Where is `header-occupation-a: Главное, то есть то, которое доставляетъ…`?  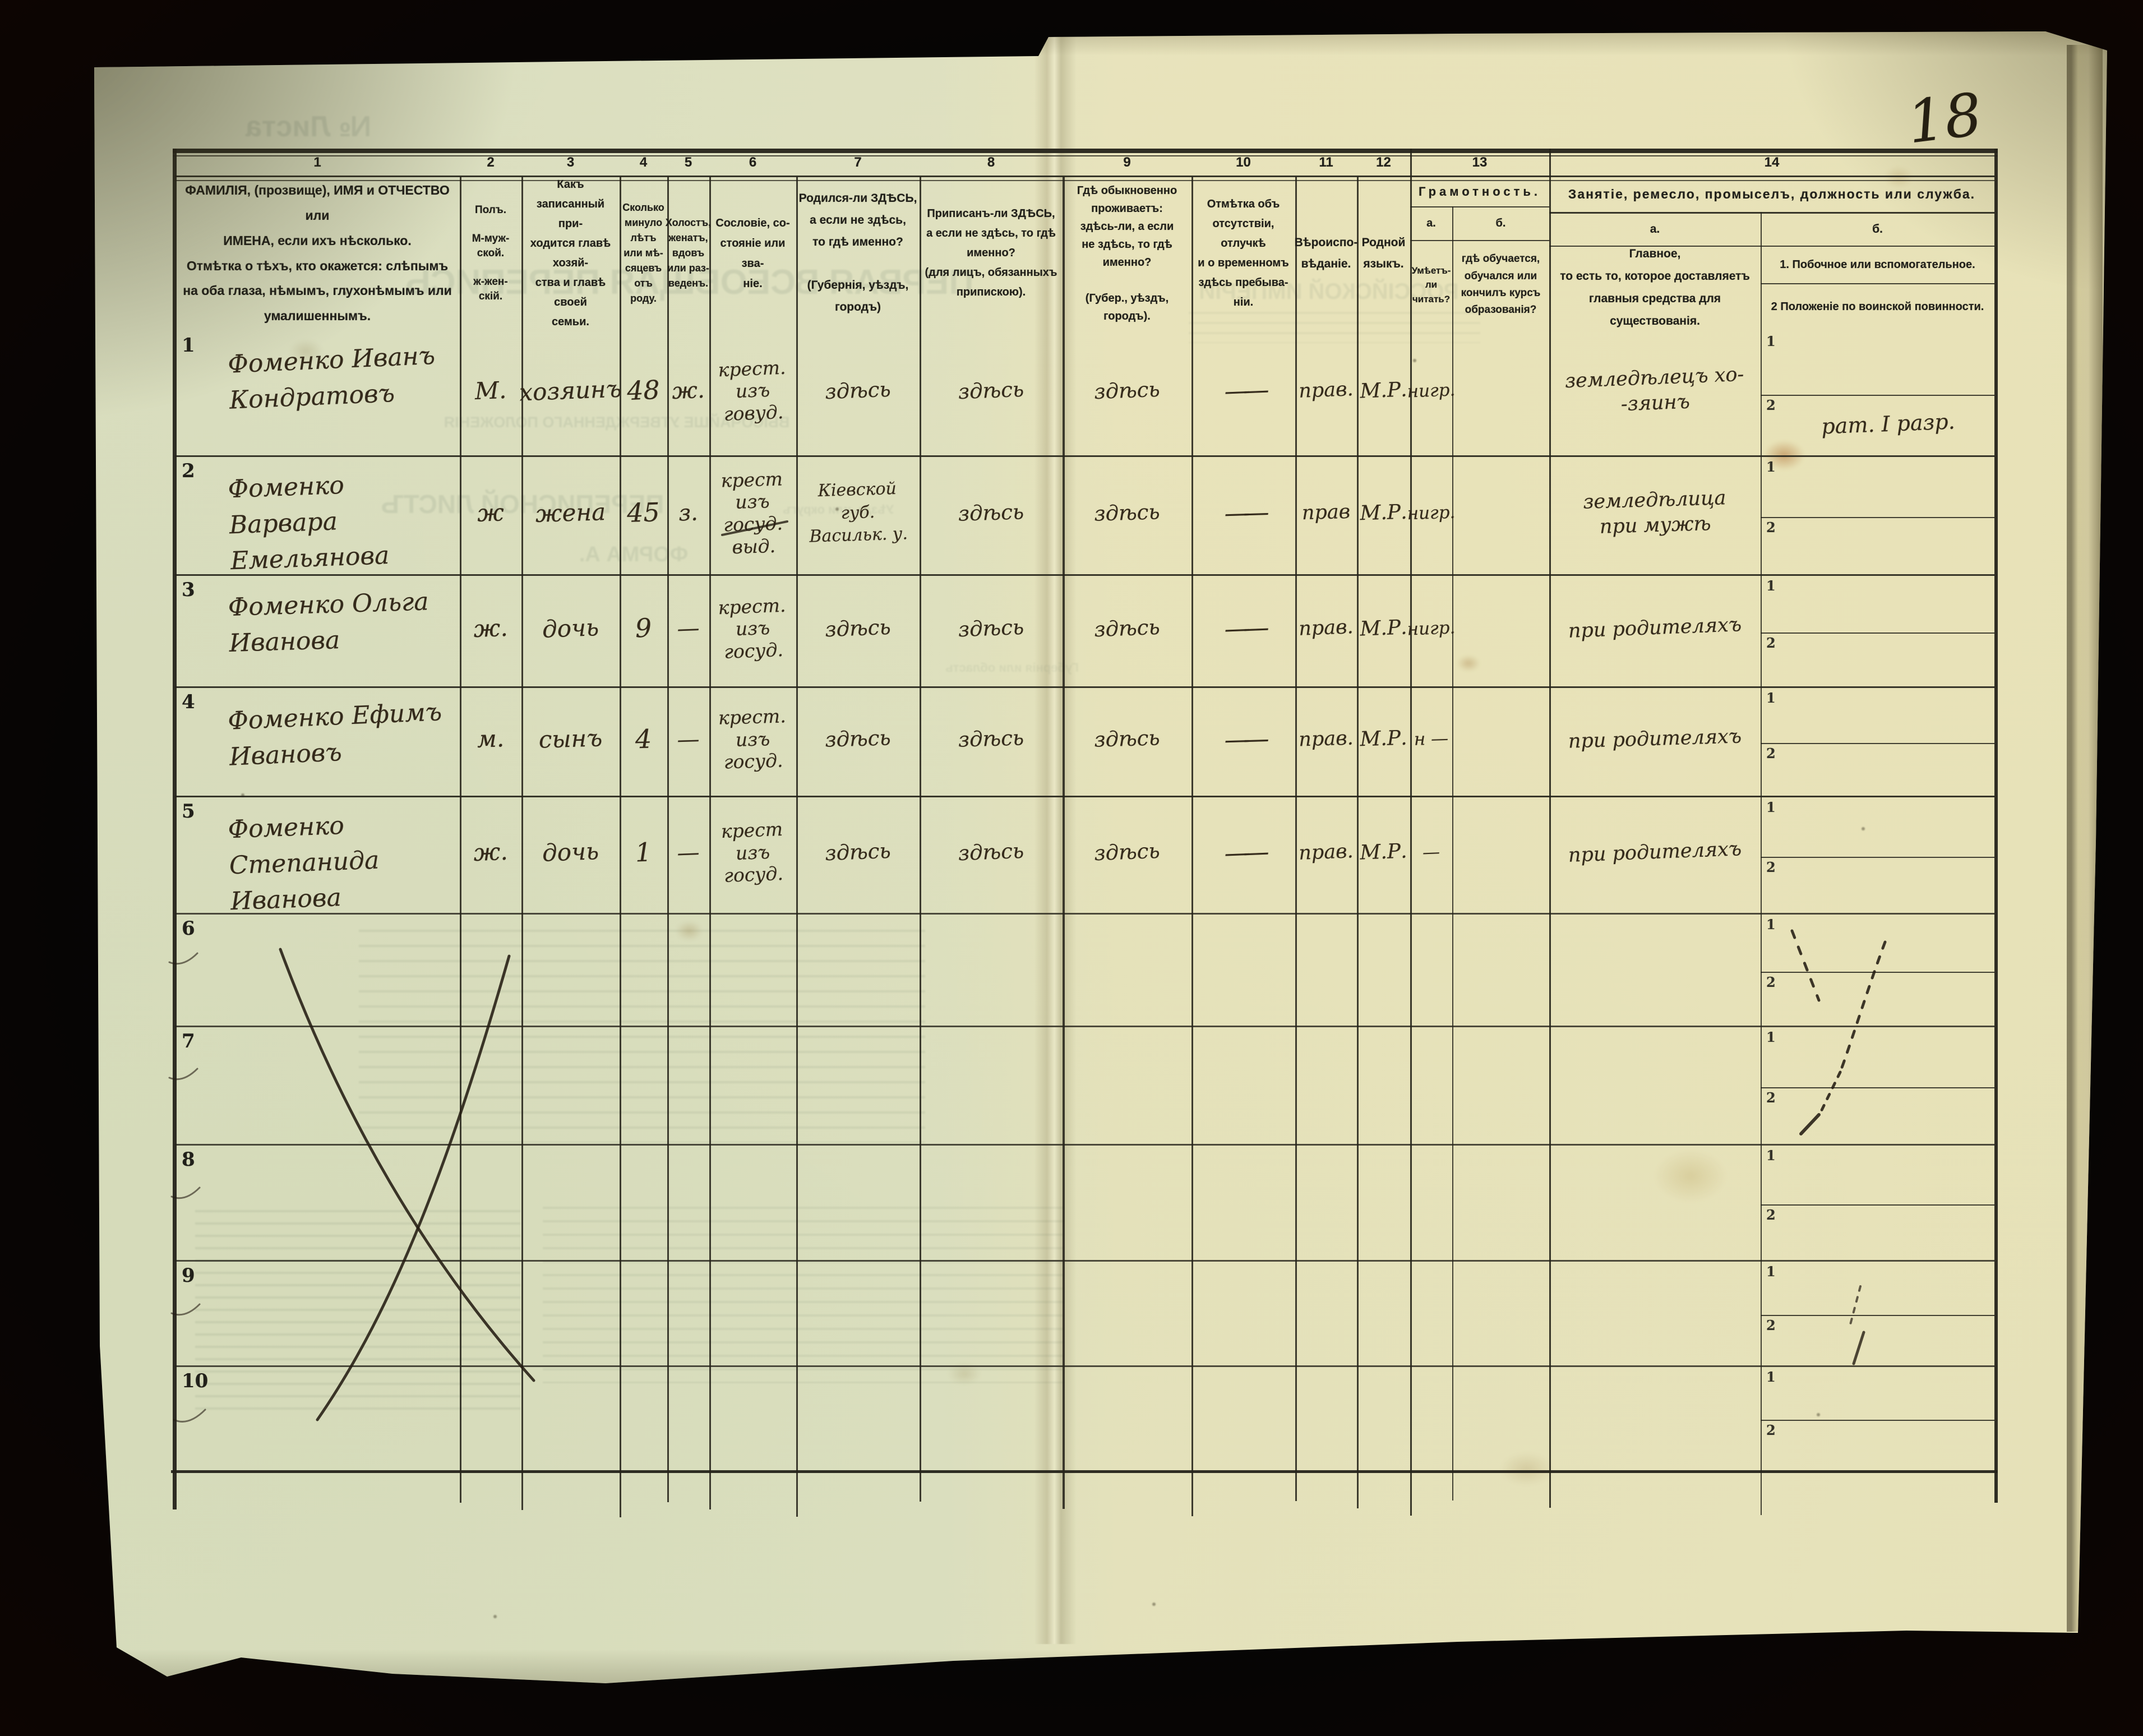 header-occupation-a: Главное, то есть то, которое доставляетъ… is located at coordinates (1655, 287).